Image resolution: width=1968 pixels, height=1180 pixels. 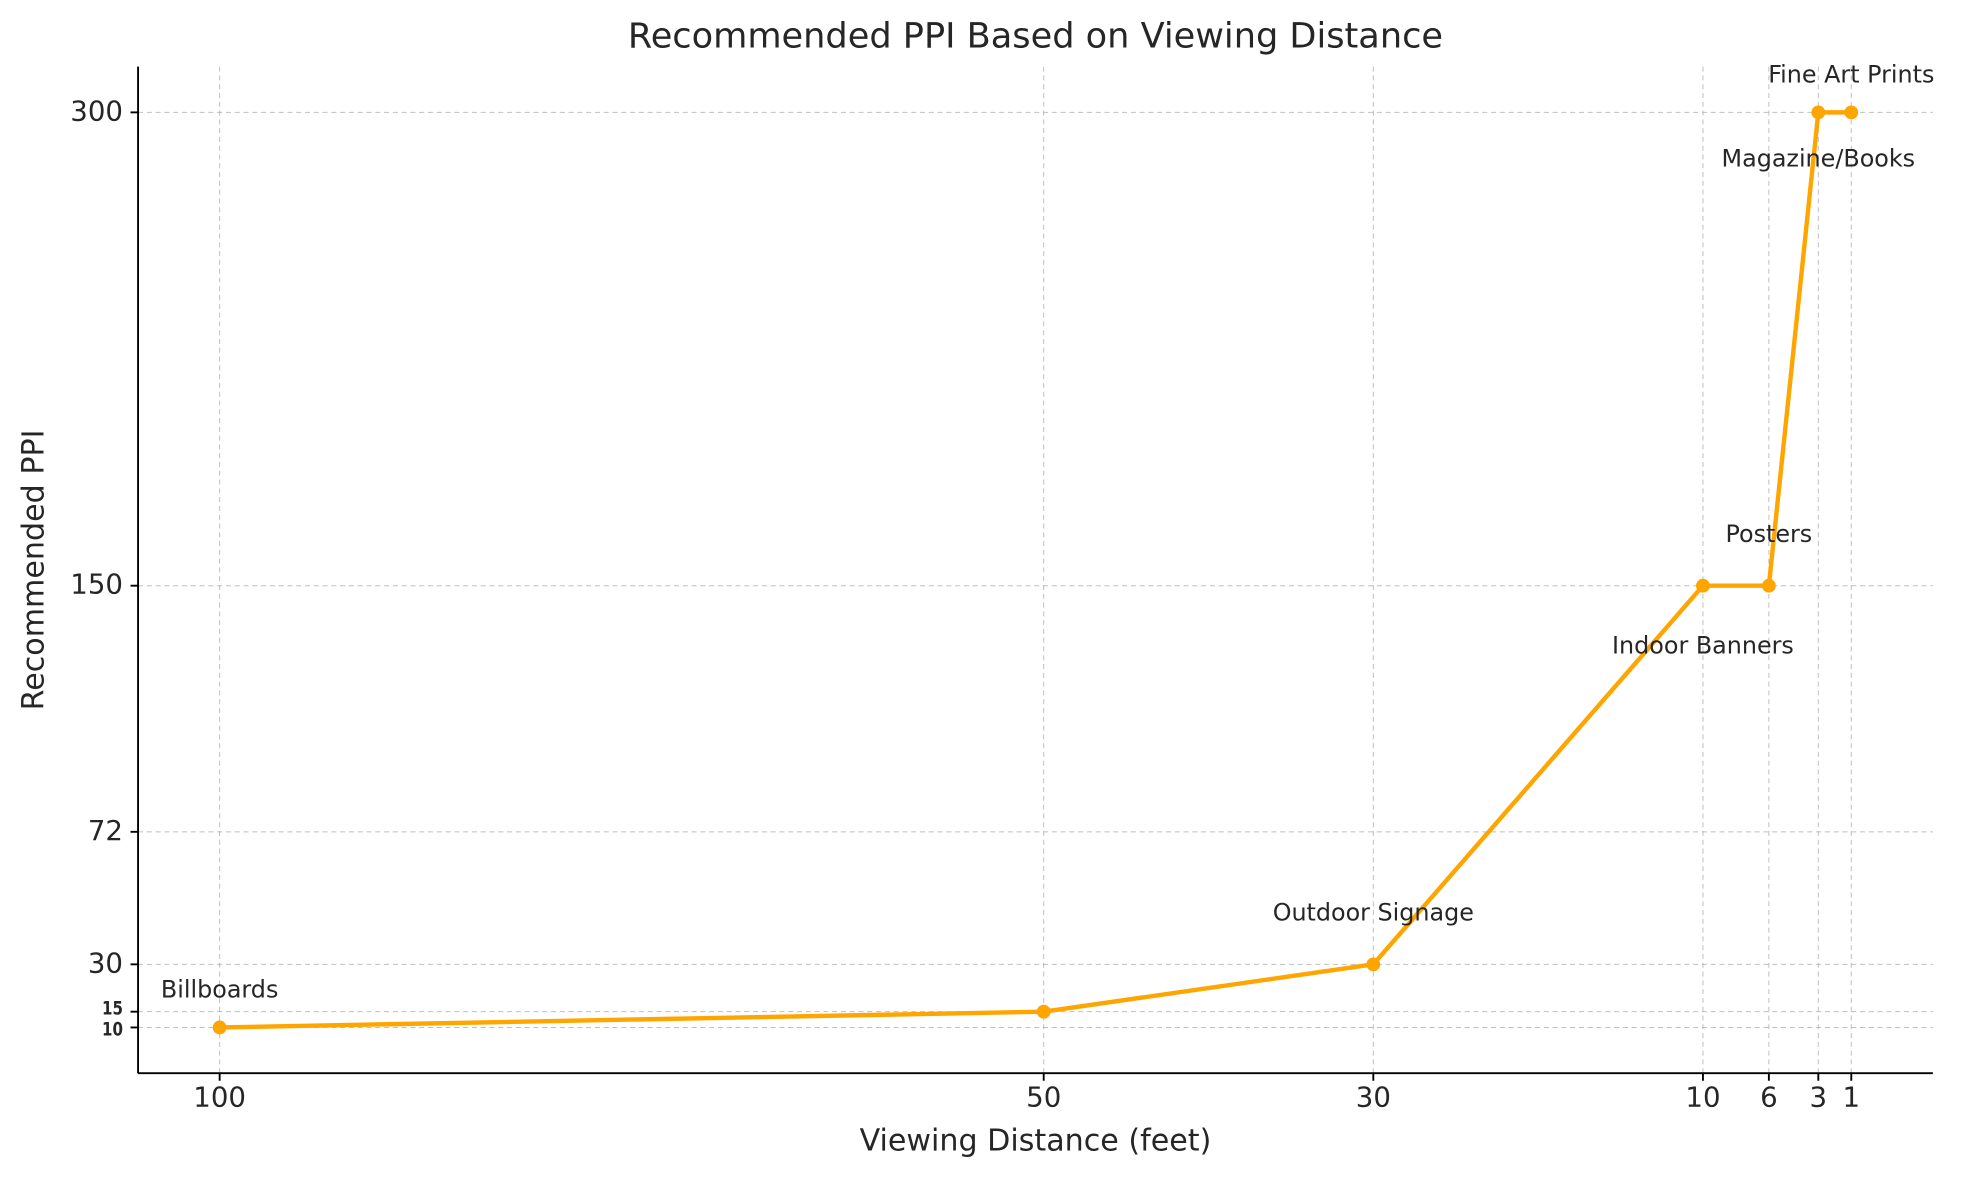 What do you see at coordinates (1819, 1096) in the screenshot?
I see `x-tick-label: 3` at bounding box center [1819, 1096].